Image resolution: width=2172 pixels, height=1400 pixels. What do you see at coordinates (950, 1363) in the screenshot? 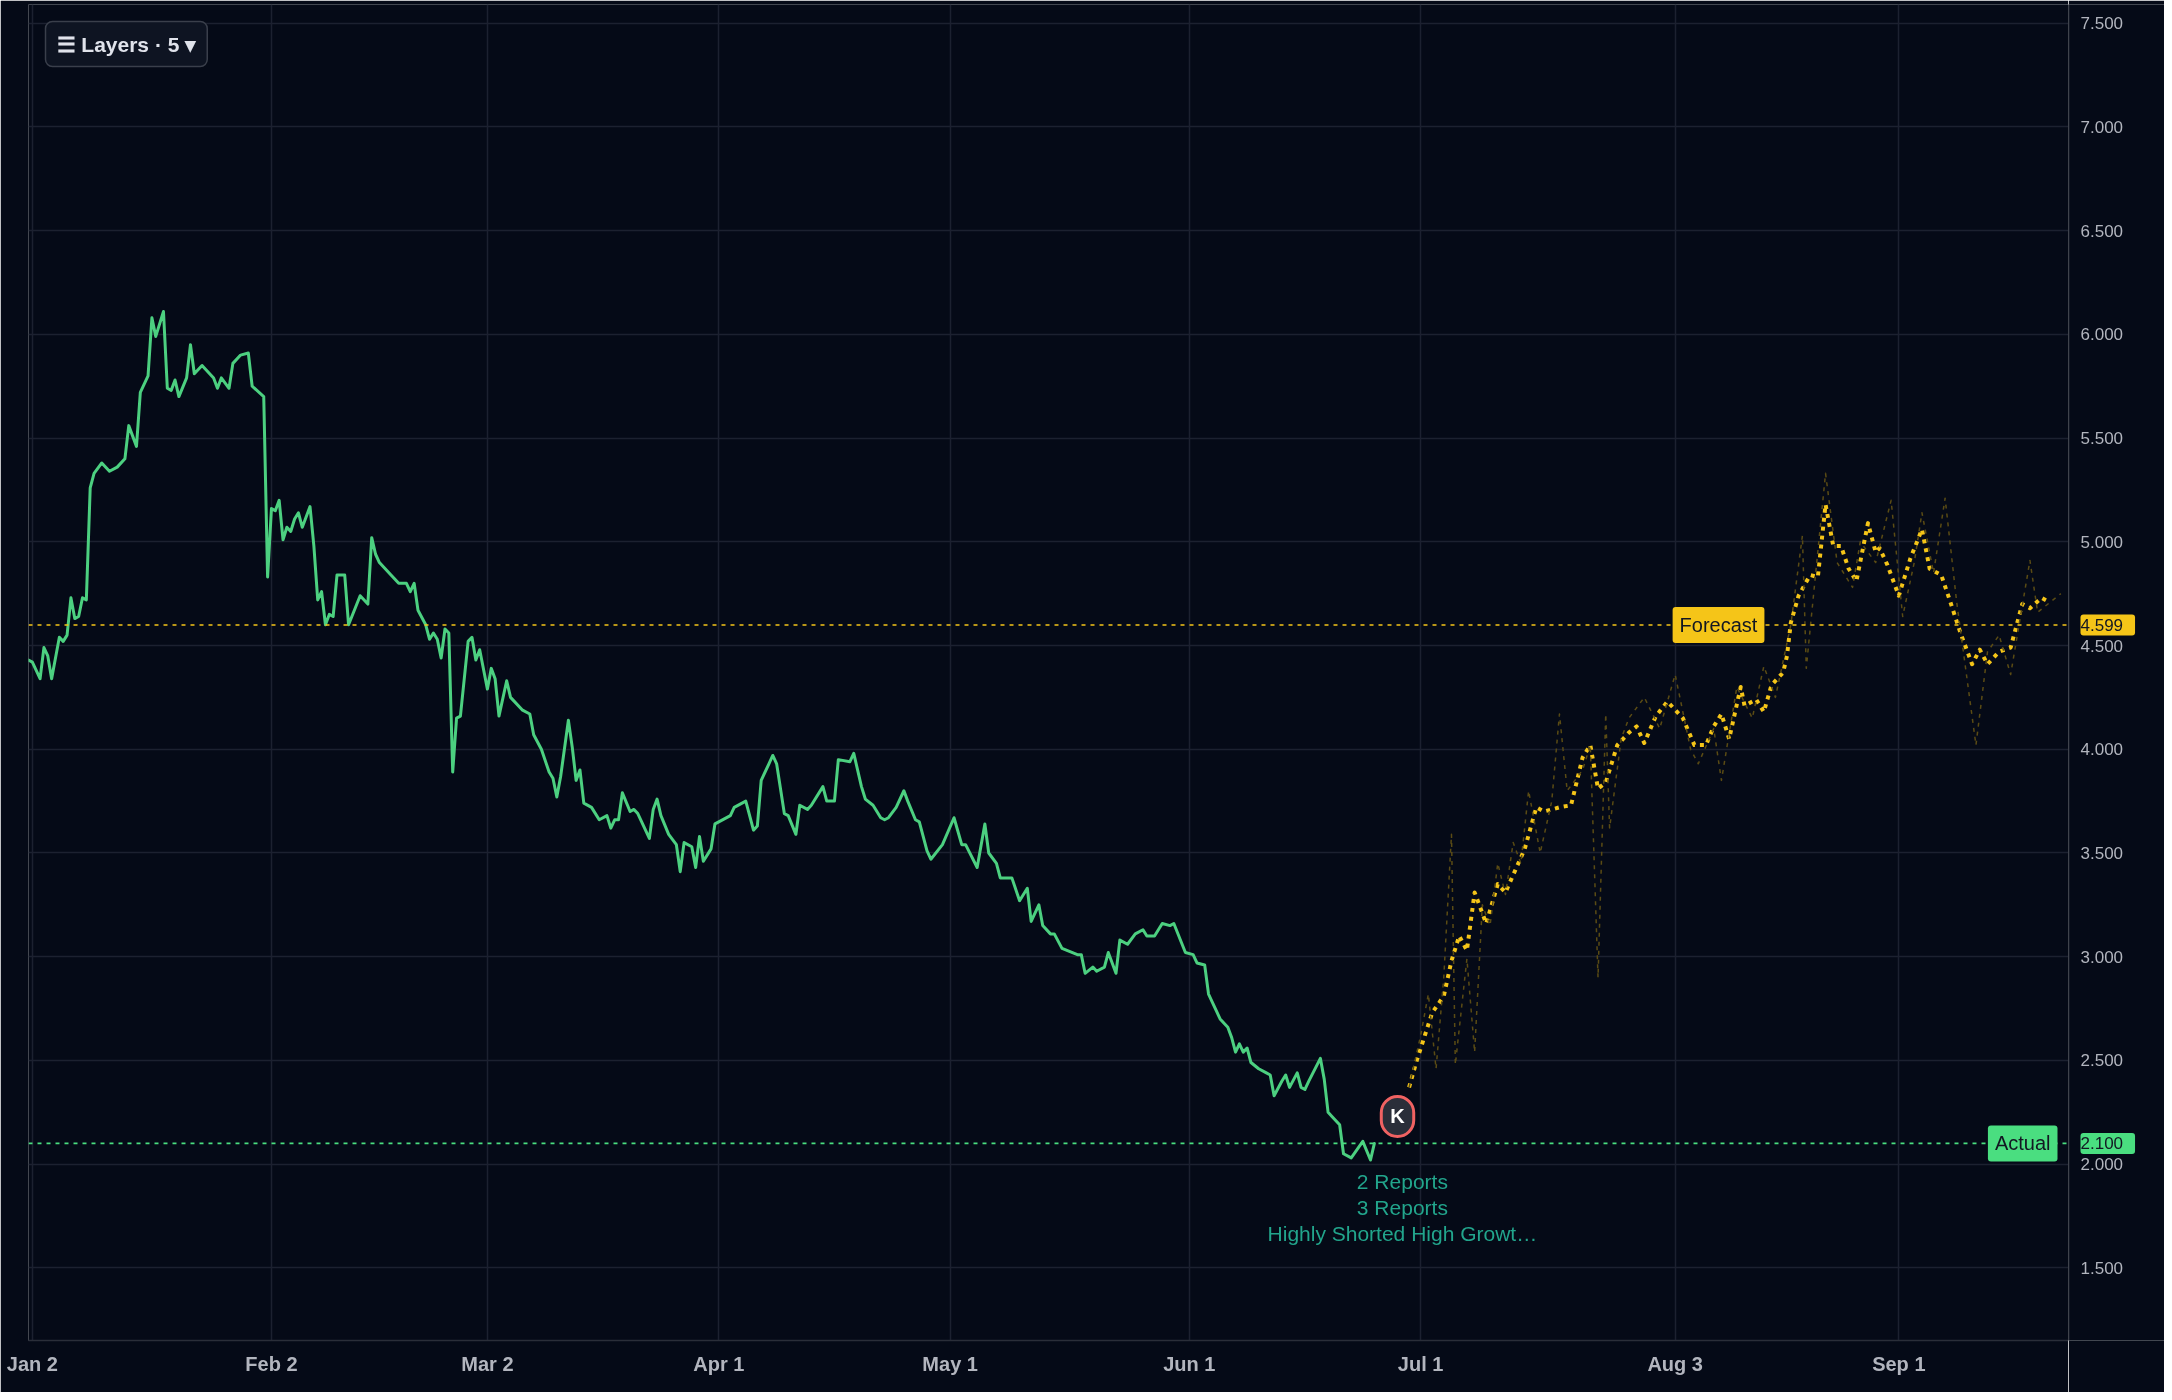
I see `x-tick-label: May 1` at bounding box center [950, 1363].